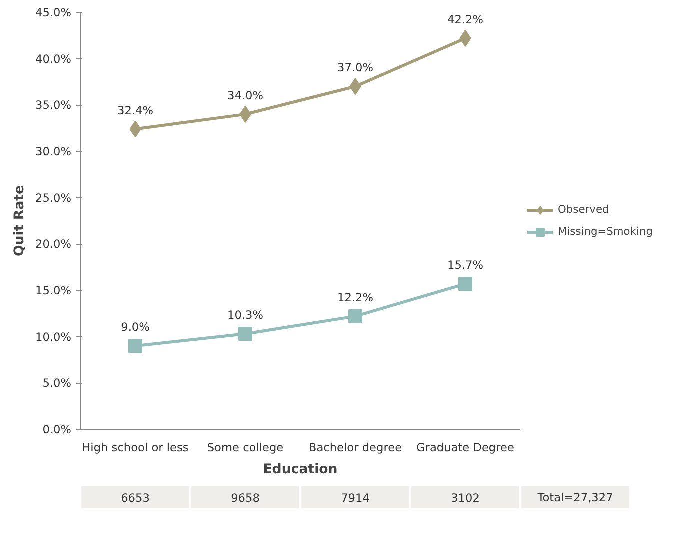 The image size is (699, 536). I want to click on y-tick-label: 5.0%, so click(57, 383).